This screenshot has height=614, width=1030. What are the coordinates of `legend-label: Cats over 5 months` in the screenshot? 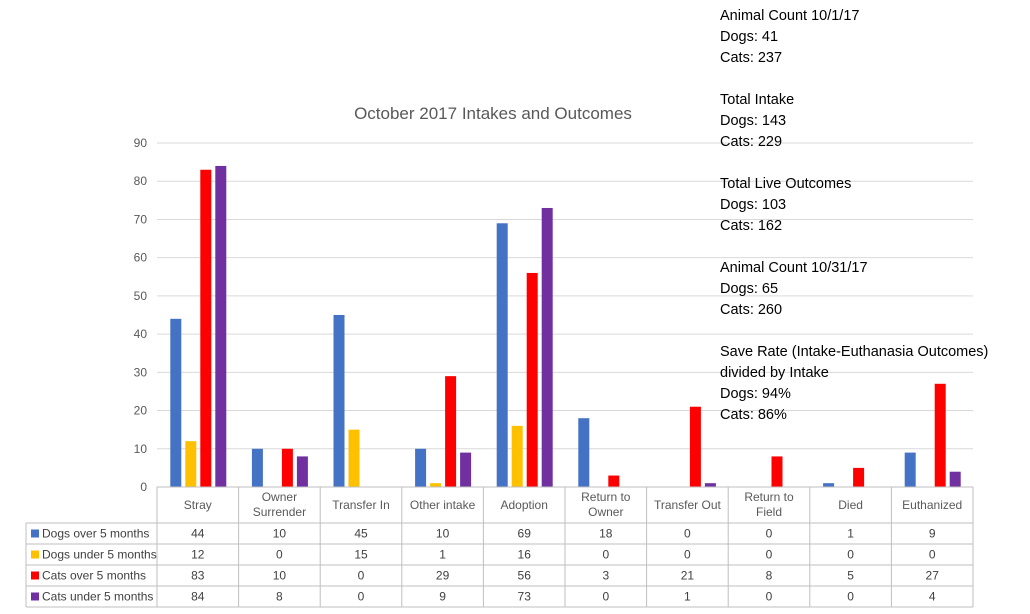 It's located at (94, 576).